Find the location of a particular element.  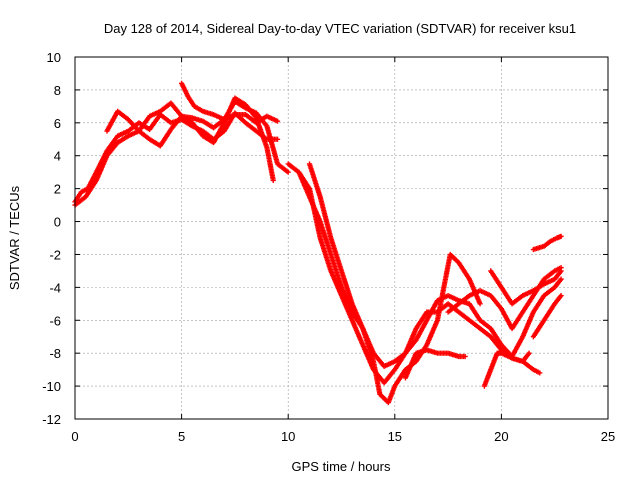

y-axis-label: SDTVAR / TECUs is located at coordinates (14, 237).